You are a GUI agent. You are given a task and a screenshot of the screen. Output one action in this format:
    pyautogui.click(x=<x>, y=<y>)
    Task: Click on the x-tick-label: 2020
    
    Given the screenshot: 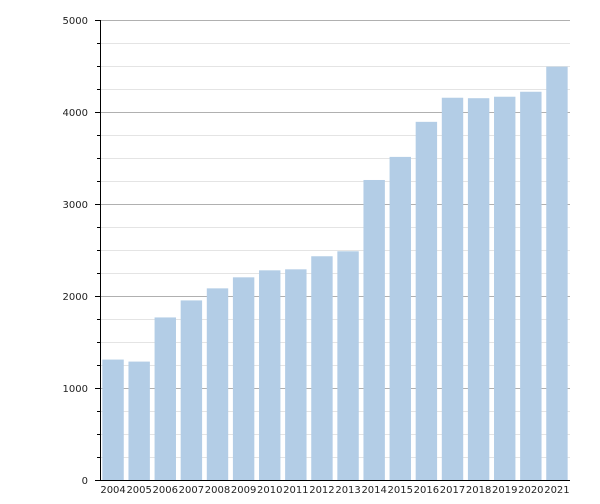 What is the action you would take?
    pyautogui.click(x=530, y=490)
    